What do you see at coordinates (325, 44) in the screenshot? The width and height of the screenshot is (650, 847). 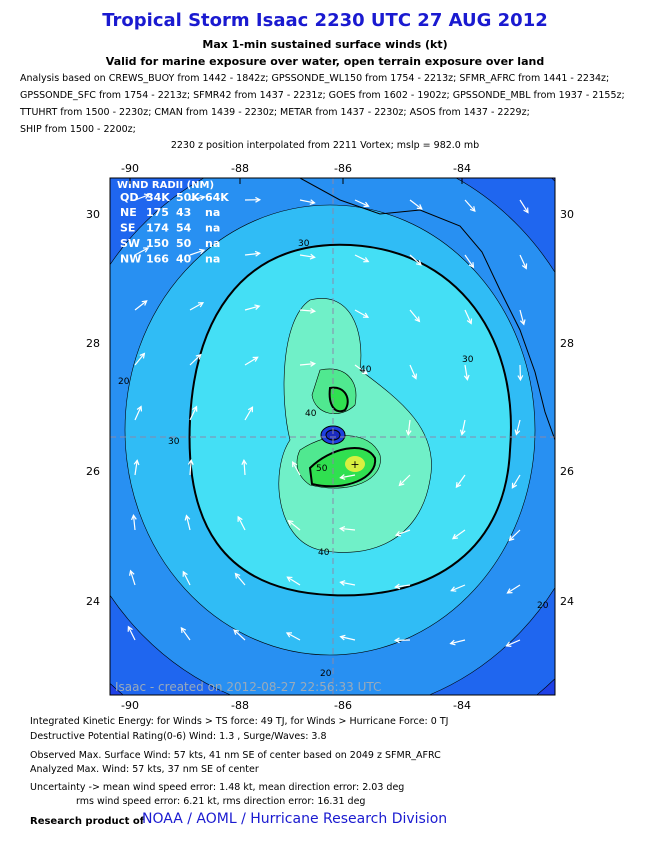 I see `subtitle: Max 1-min sustained surface winds (kt)` at bounding box center [325, 44].